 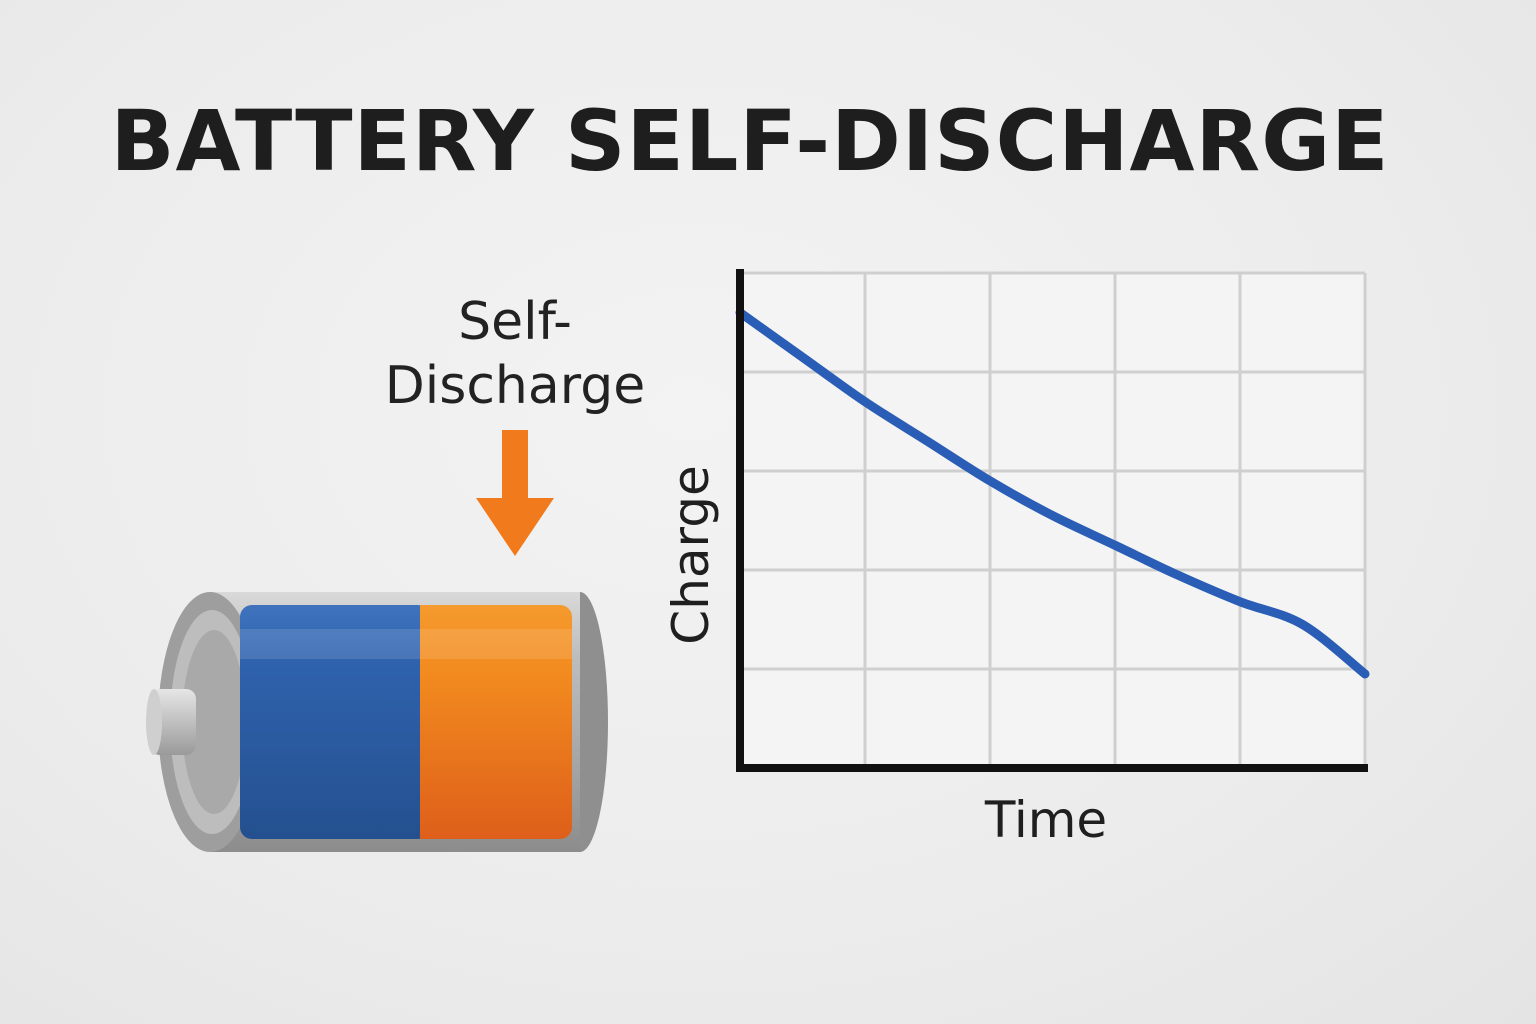 I want to click on y-axis-label: Charge, so click(x=691, y=554).